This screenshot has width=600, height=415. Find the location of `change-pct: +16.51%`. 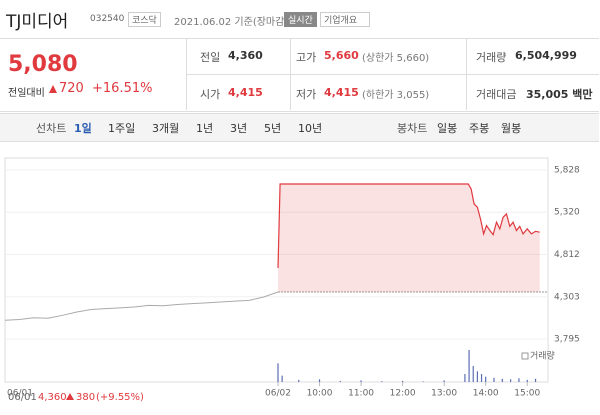

change-pct: +16.51% is located at coordinates (122, 88).